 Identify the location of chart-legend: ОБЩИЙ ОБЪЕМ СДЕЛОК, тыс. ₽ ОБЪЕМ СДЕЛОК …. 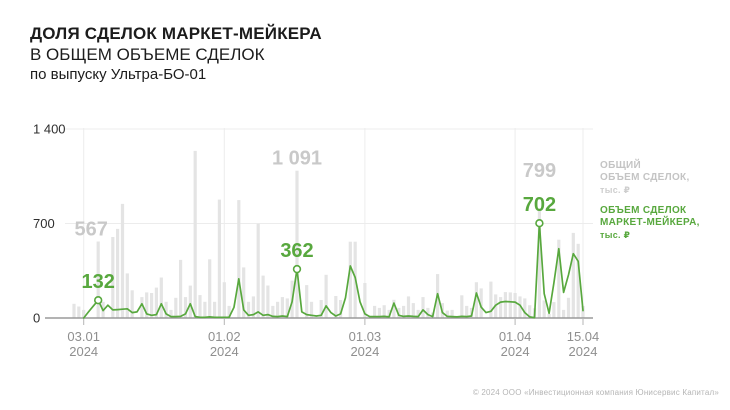
(663, 200).